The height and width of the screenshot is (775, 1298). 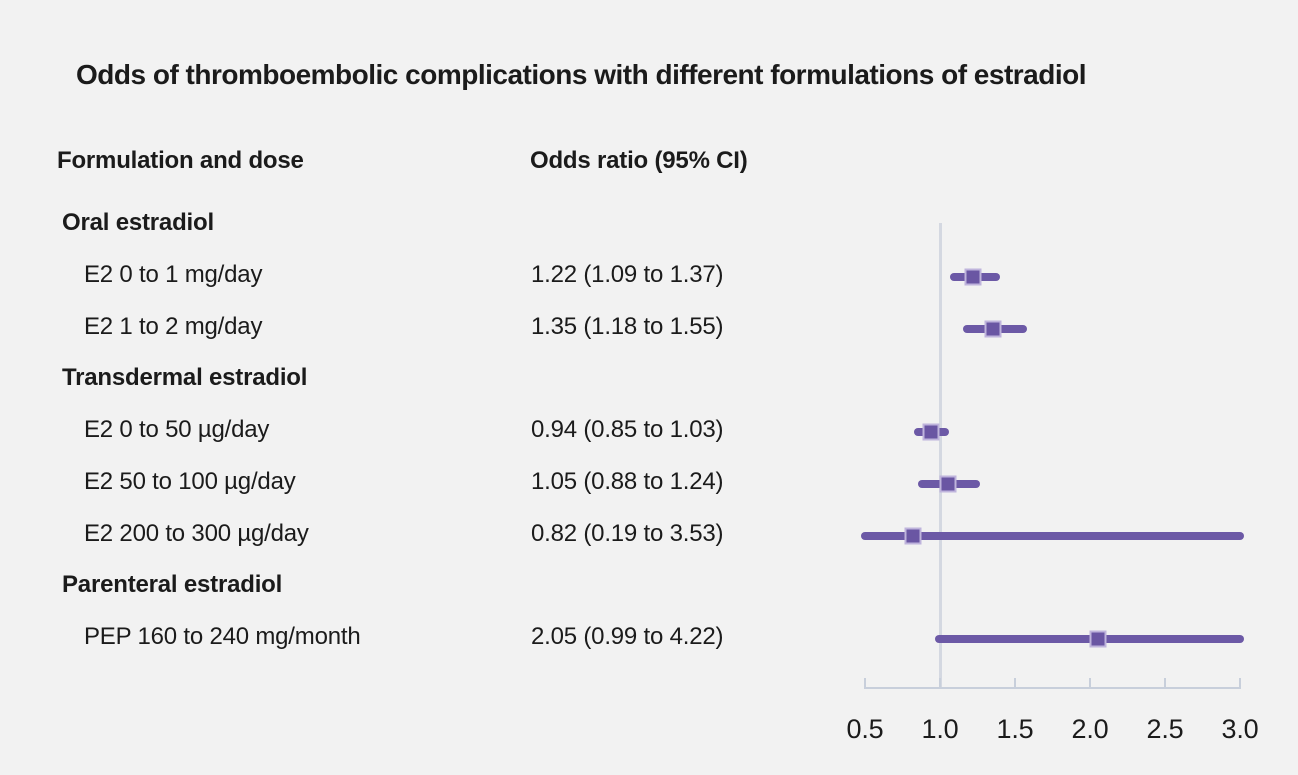 I want to click on item-label: E2 0 to 1 mg/day, so click(x=173, y=274).